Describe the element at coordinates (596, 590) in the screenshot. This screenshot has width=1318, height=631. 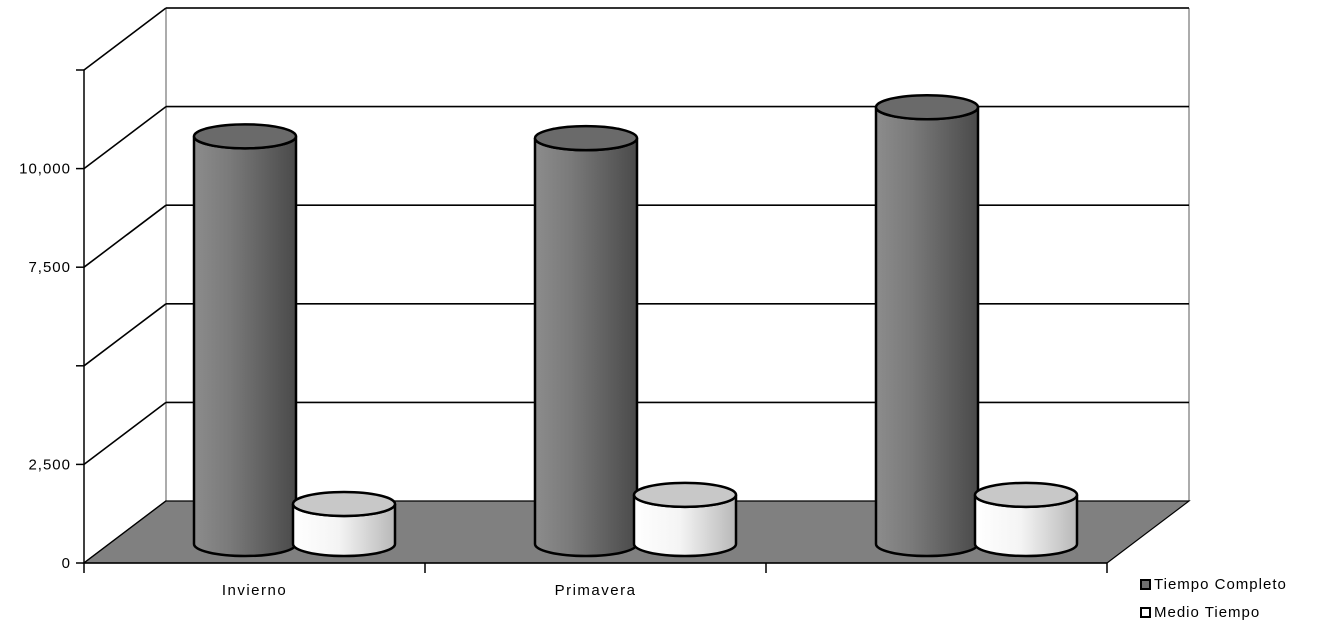
I see `x-category-label: Primavera` at that location.